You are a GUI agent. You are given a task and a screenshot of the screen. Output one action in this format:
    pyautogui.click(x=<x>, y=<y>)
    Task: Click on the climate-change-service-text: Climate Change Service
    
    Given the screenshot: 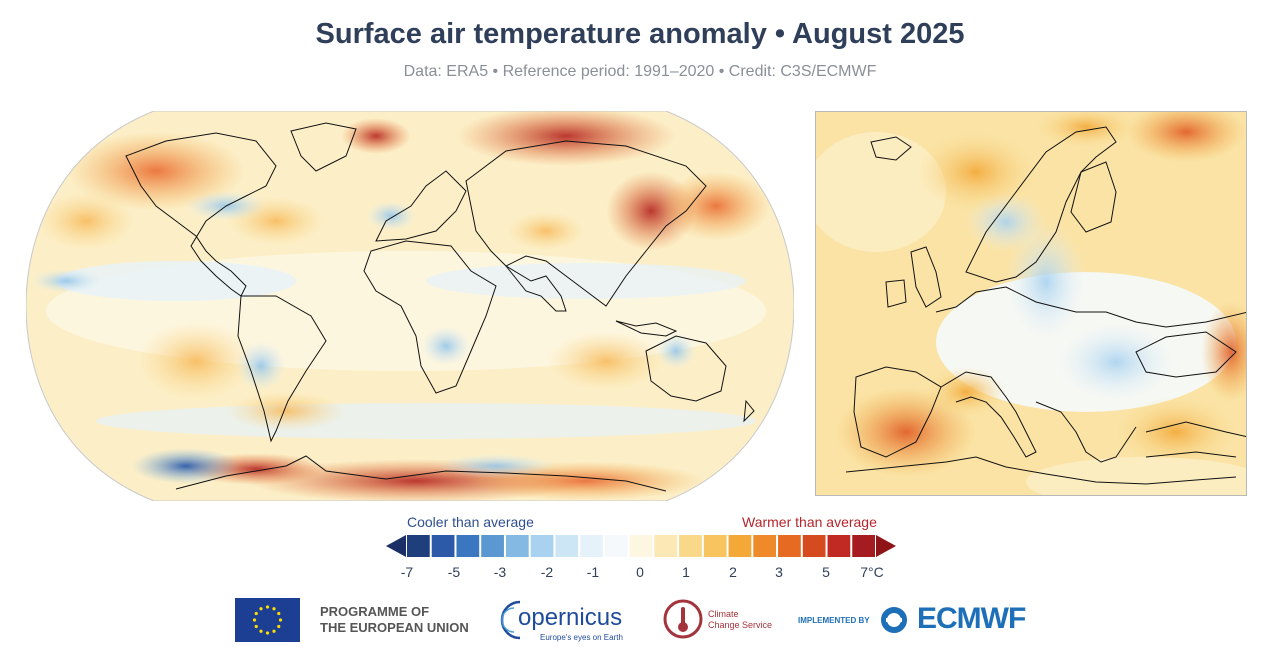 What is the action you would take?
    pyautogui.click(x=740, y=620)
    